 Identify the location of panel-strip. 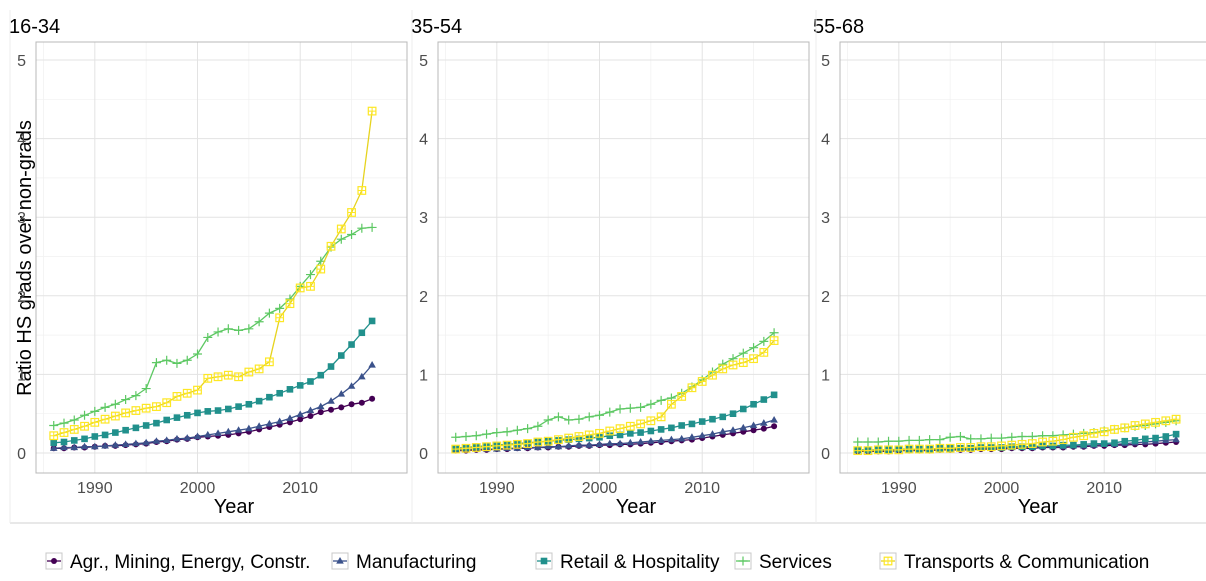
(210, 26).